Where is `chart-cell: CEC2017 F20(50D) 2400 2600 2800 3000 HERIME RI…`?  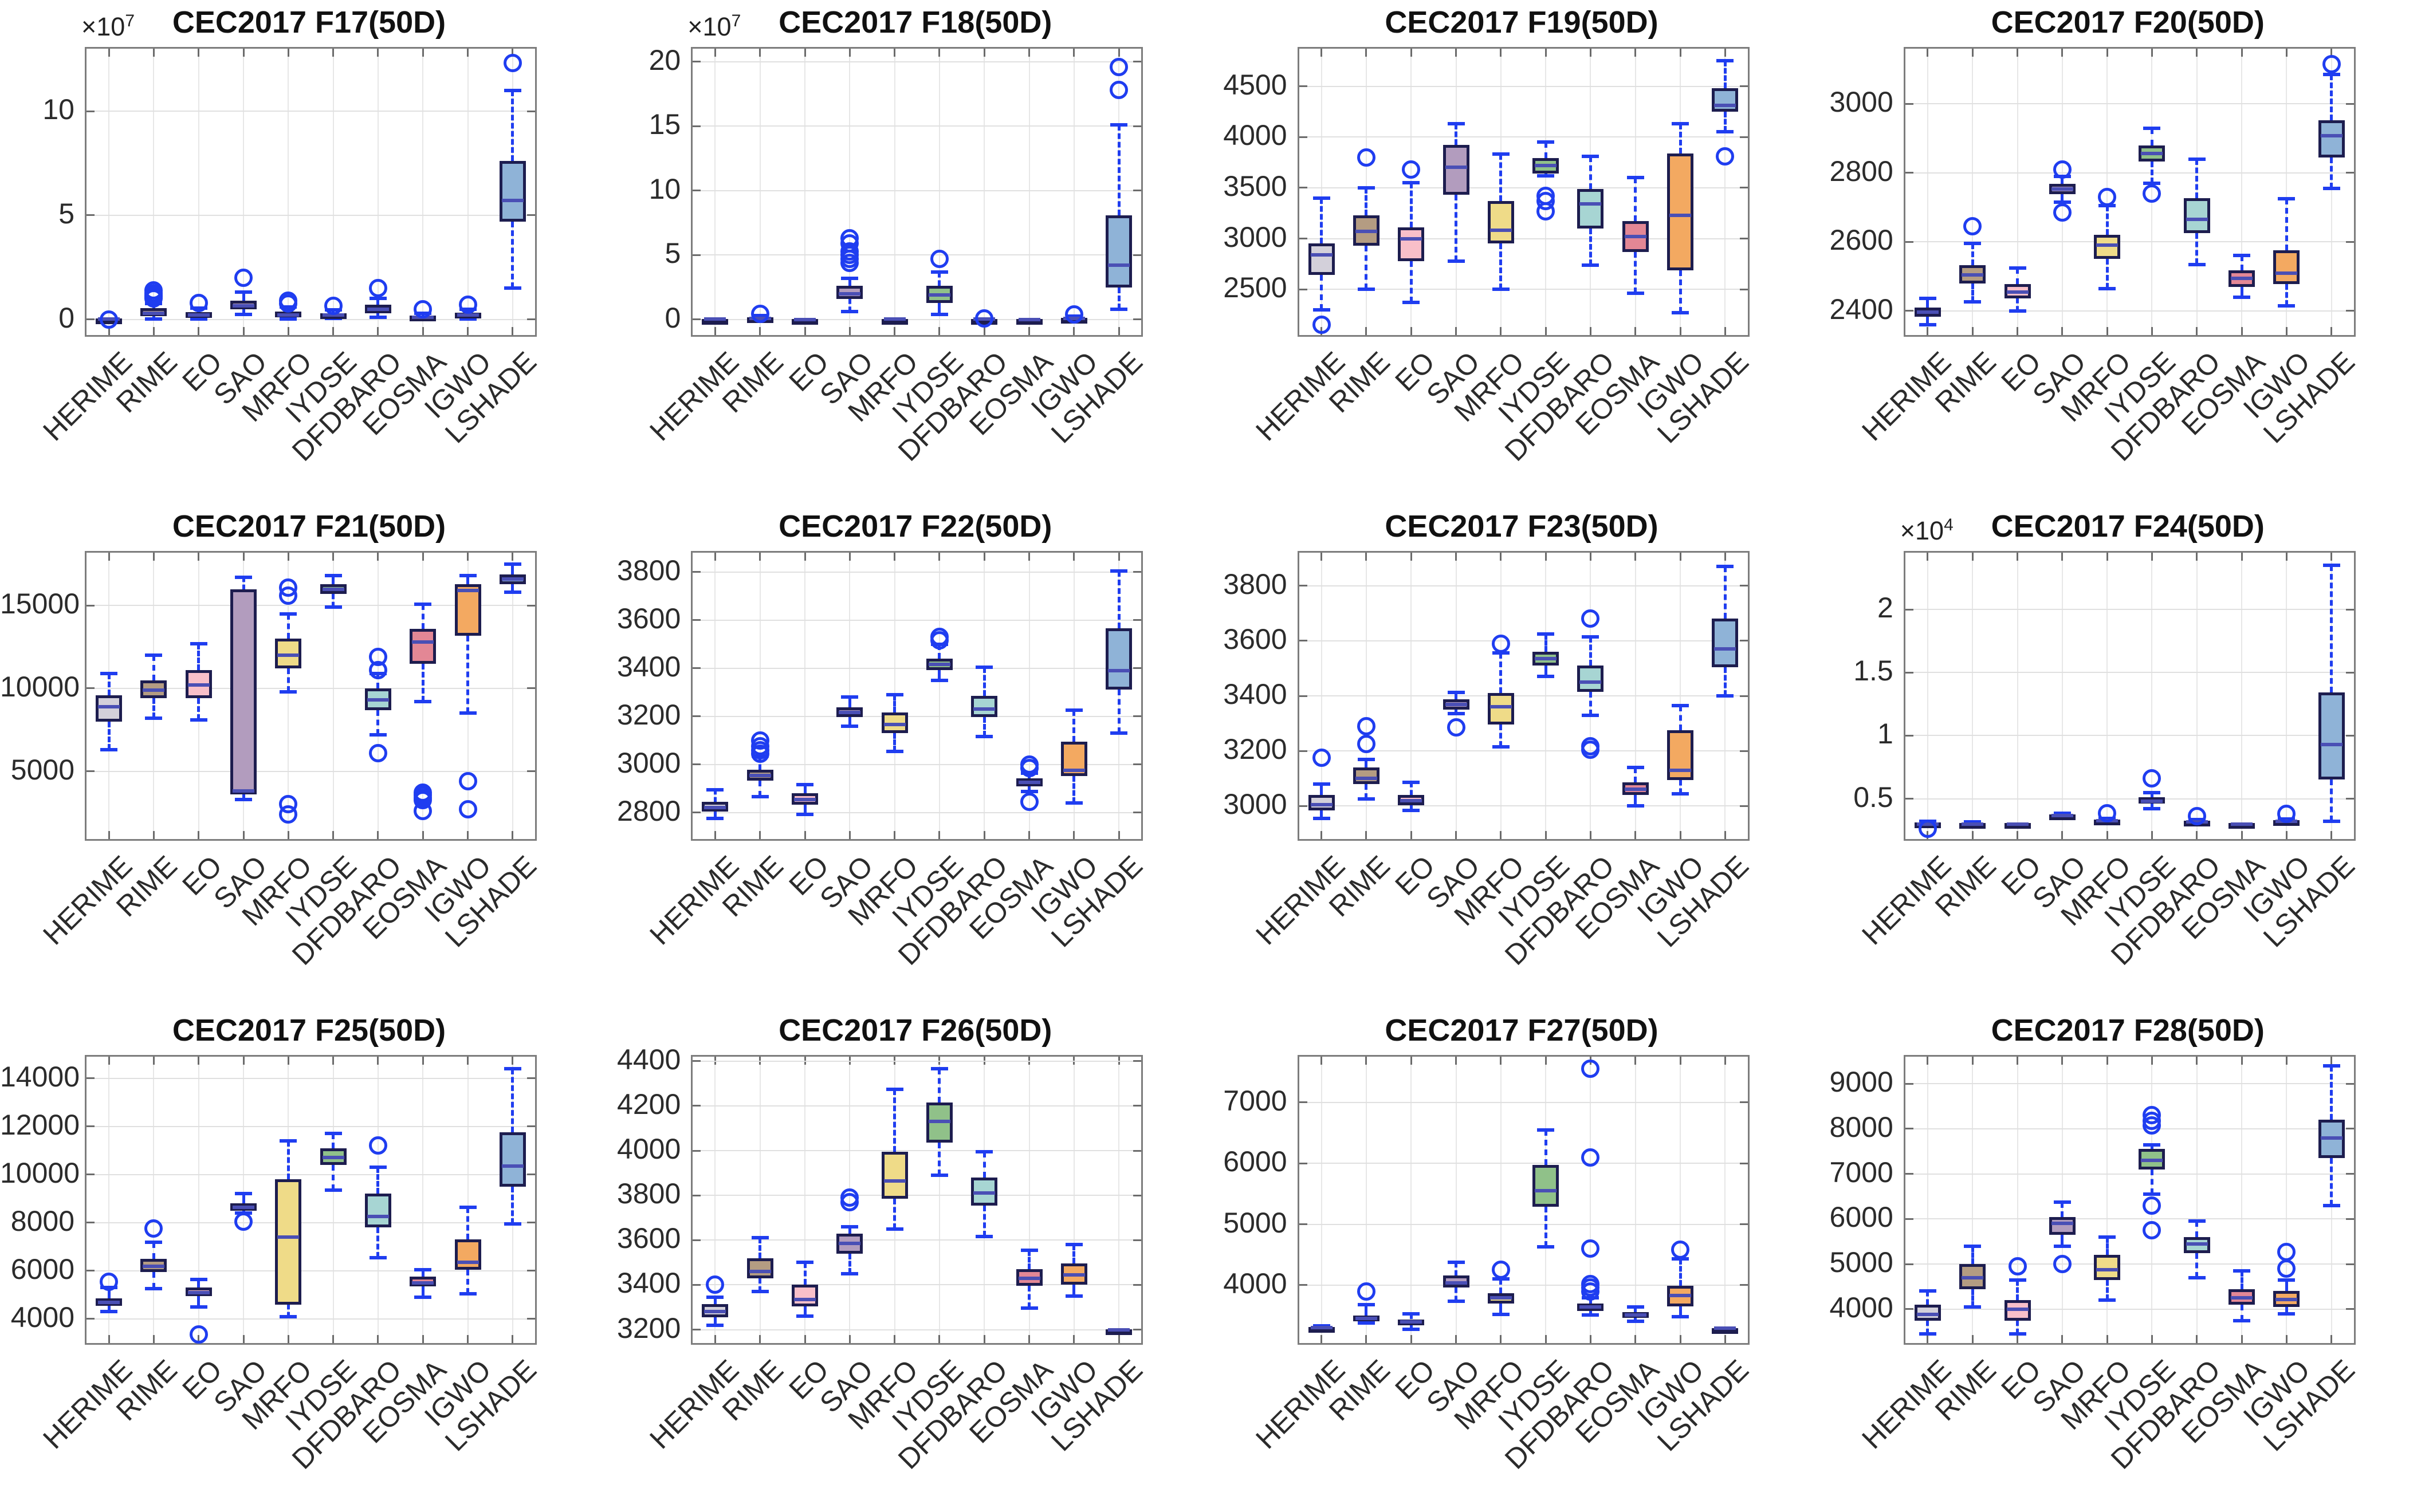 chart-cell: CEC2017 F20(50D) 2400 2600 2800 3000 HERIME RI… is located at coordinates (2122, 252).